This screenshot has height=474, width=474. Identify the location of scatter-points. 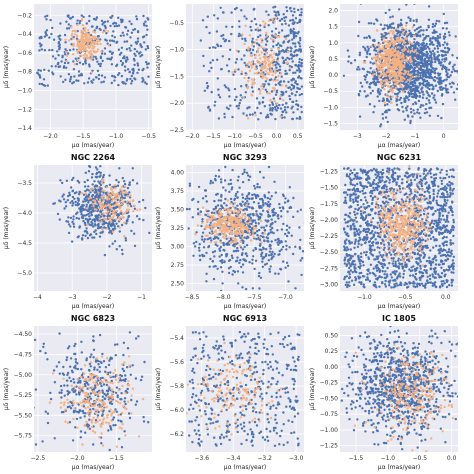
(251, 63).